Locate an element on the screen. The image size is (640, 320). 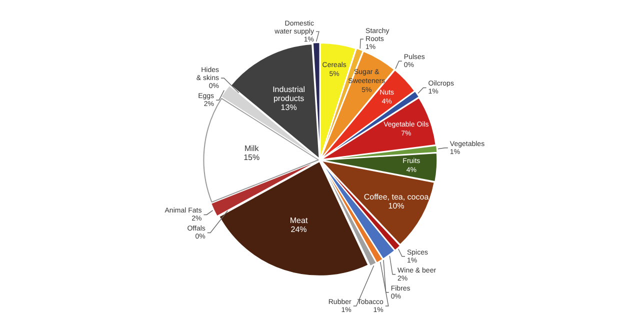
slice-label: Milk is located at coordinates (252, 149).